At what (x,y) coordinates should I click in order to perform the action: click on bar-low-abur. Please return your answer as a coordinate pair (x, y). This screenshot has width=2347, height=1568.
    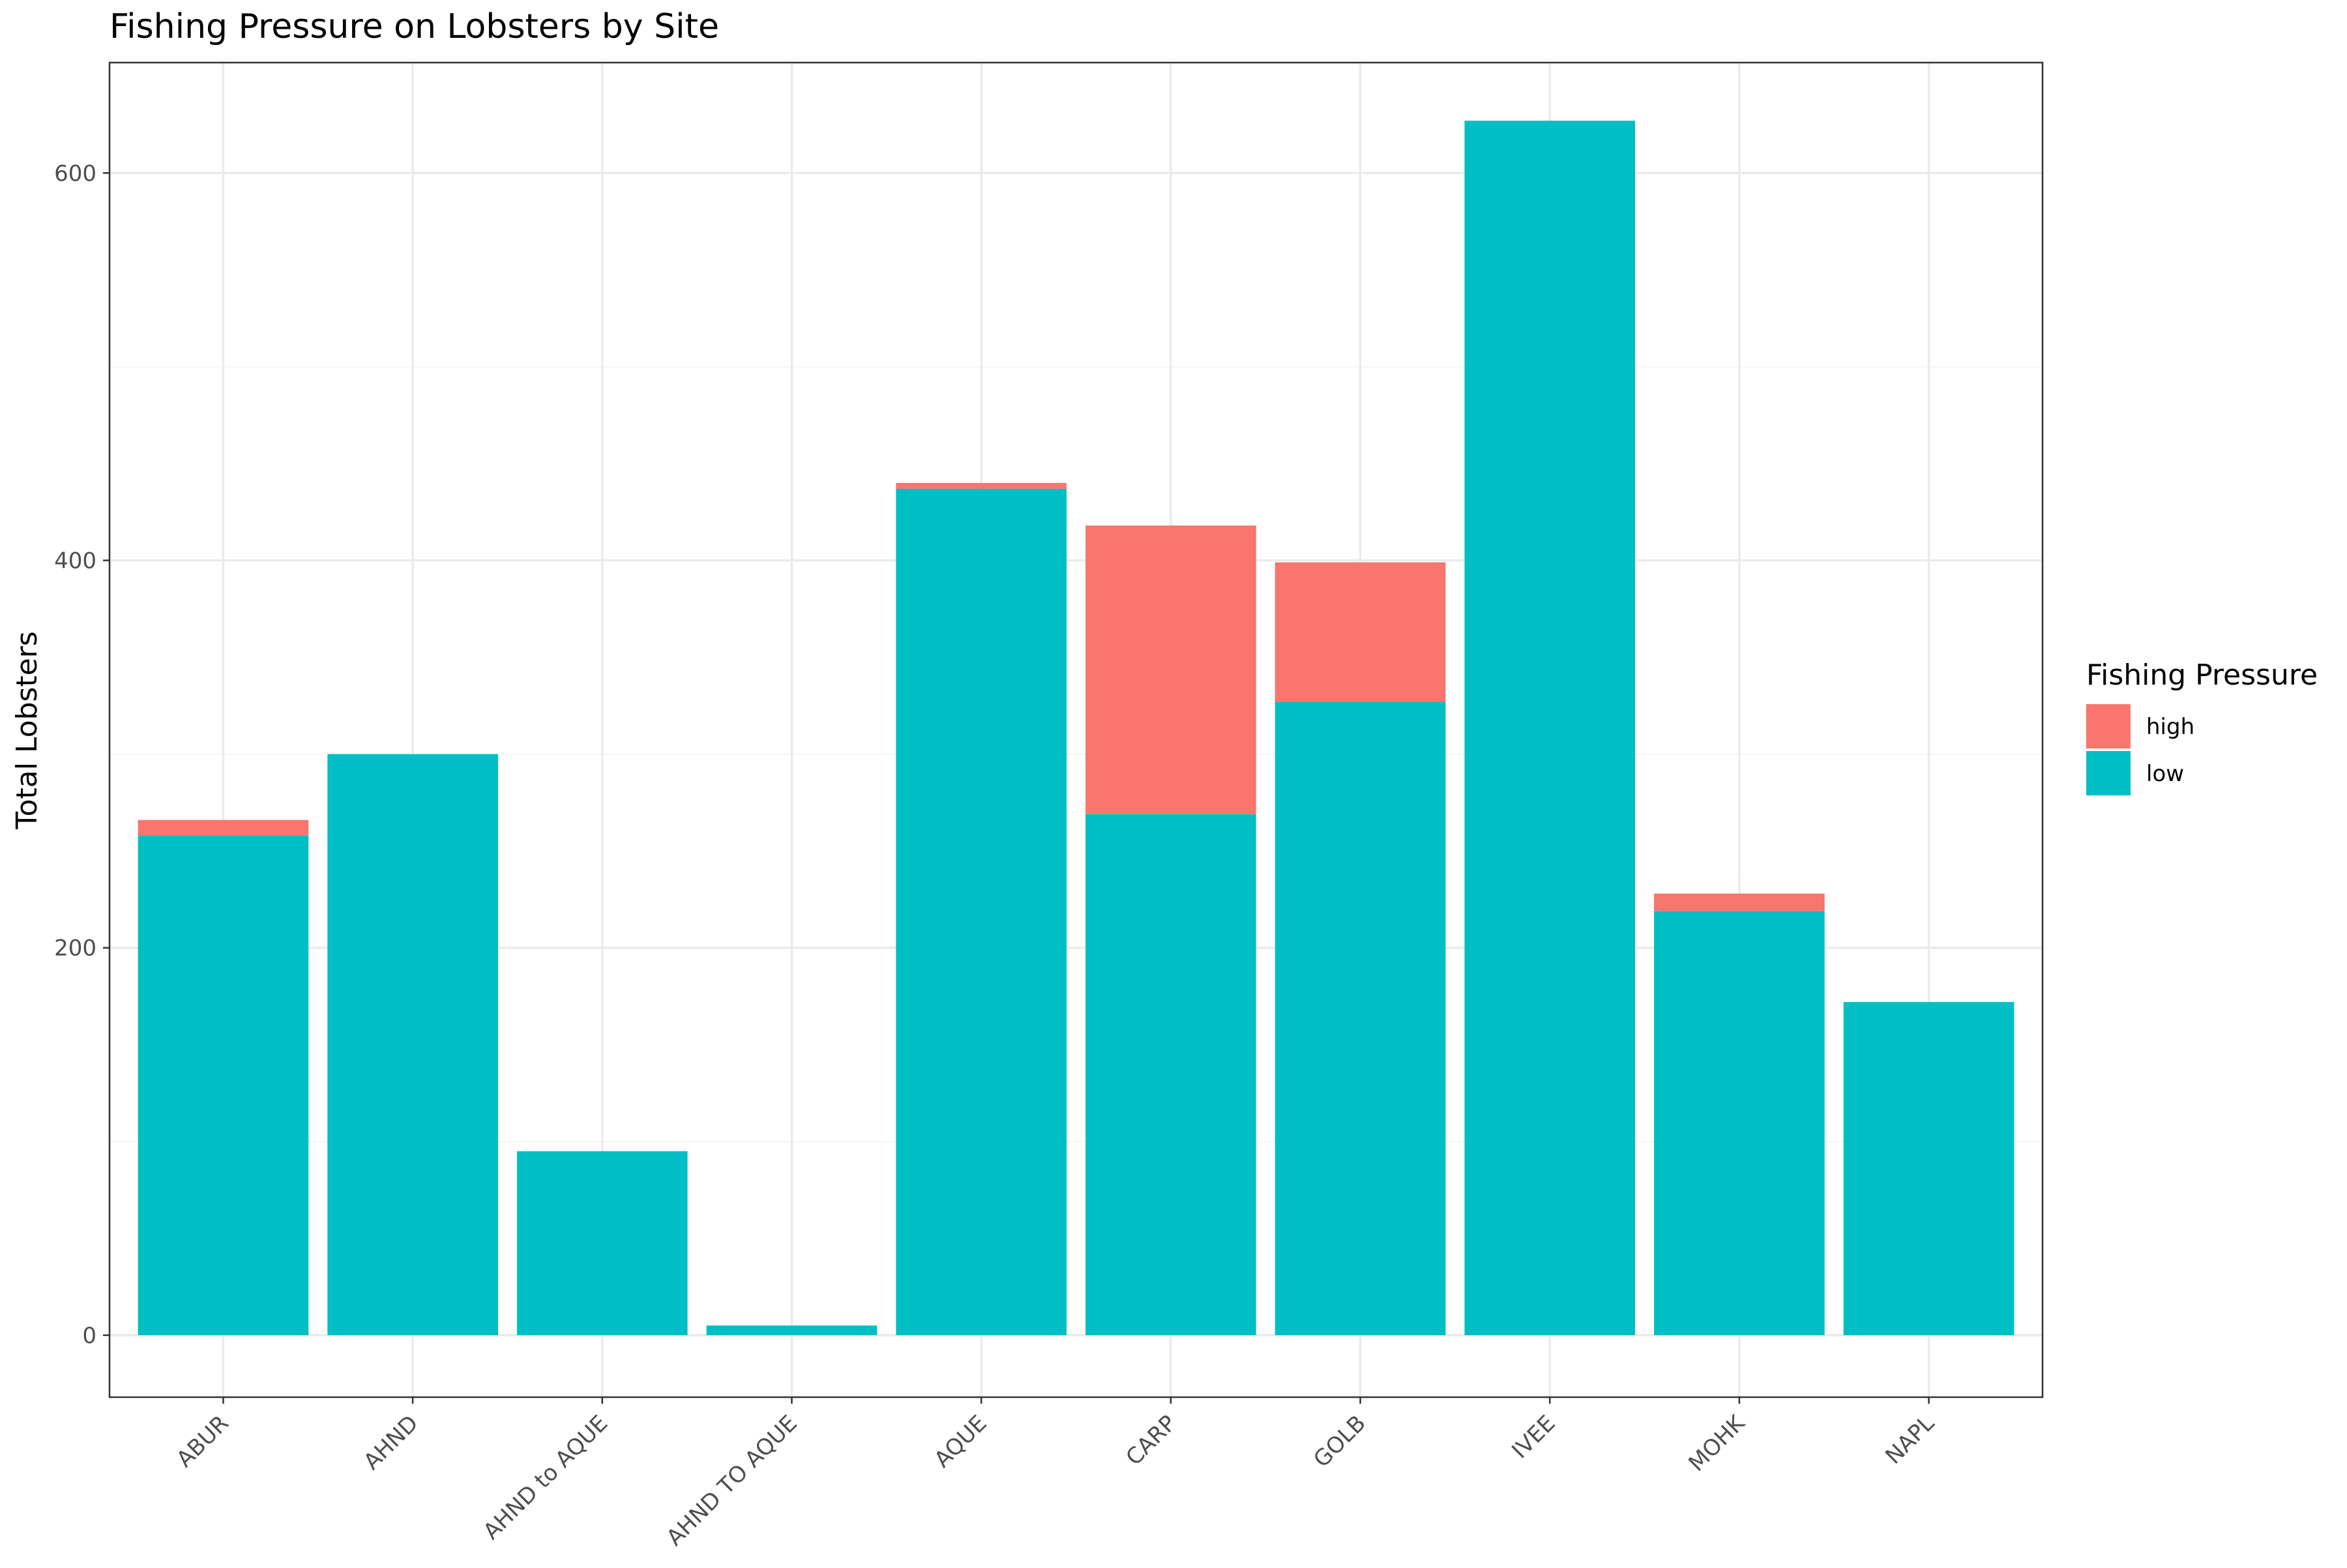
    Looking at the image, I should click on (223, 1085).